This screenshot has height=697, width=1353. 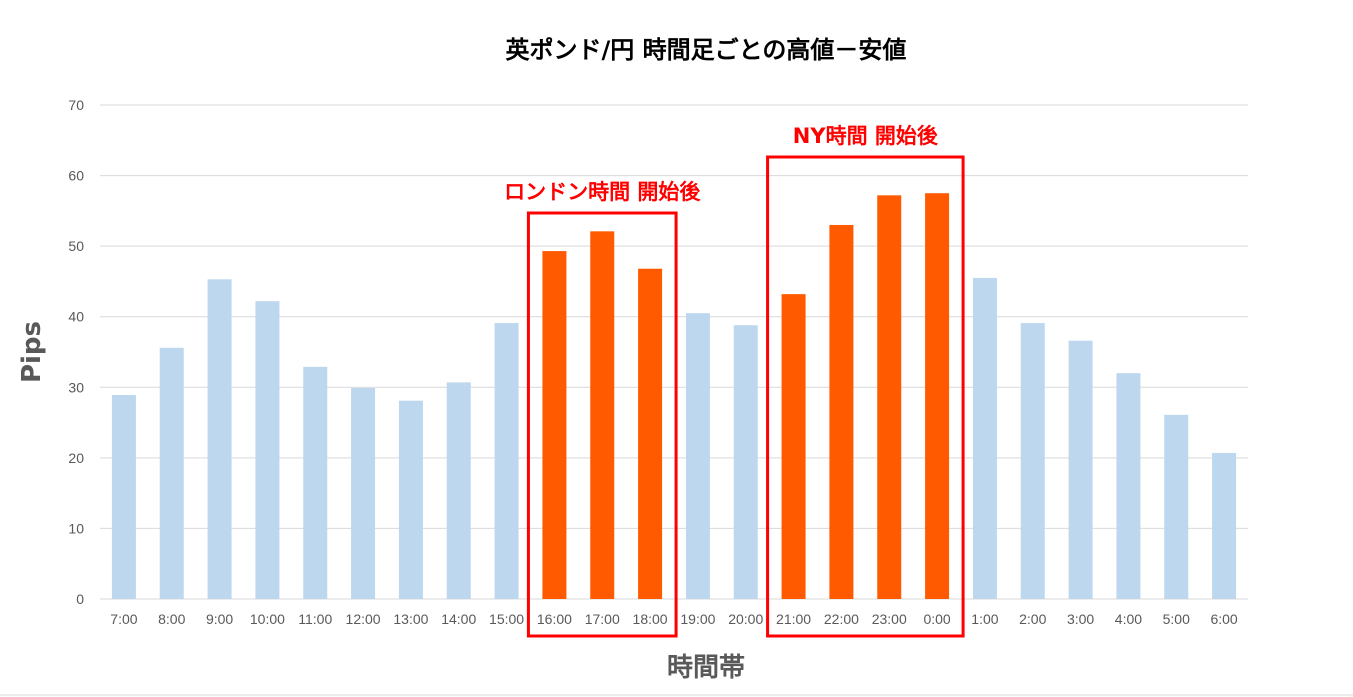 What do you see at coordinates (1176, 619) in the screenshot?
I see `x-tick-label: 5:00` at bounding box center [1176, 619].